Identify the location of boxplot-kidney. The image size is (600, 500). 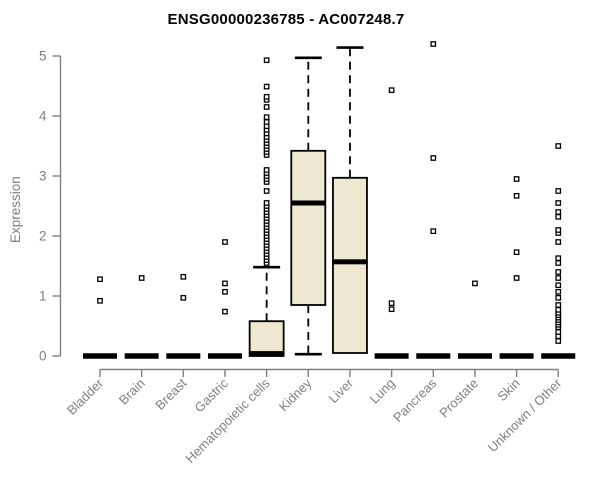
(308, 206).